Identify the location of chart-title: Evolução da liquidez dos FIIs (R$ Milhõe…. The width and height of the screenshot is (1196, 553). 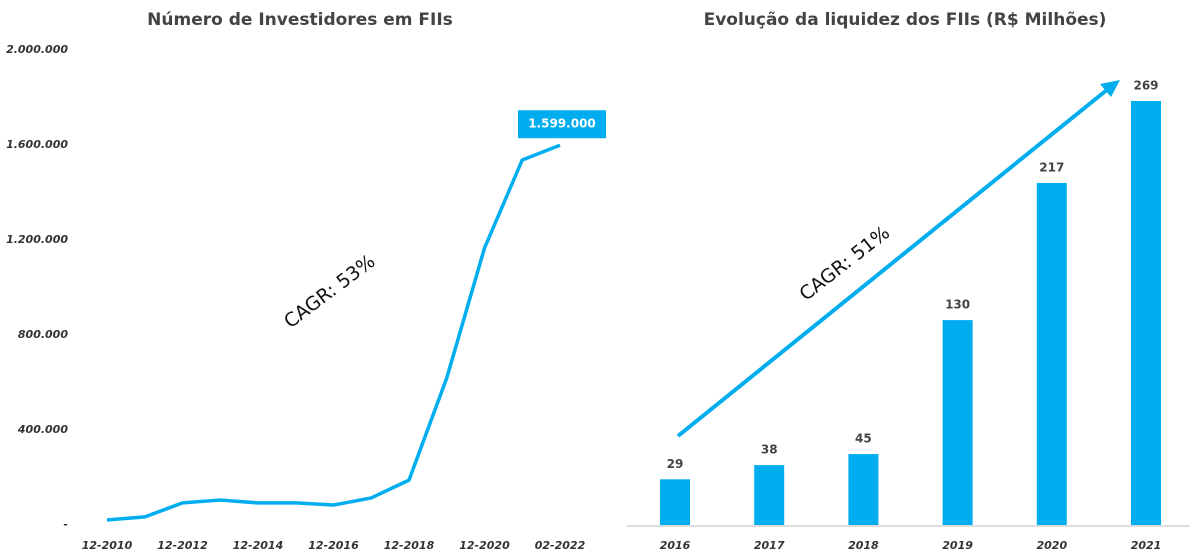
(905, 20).